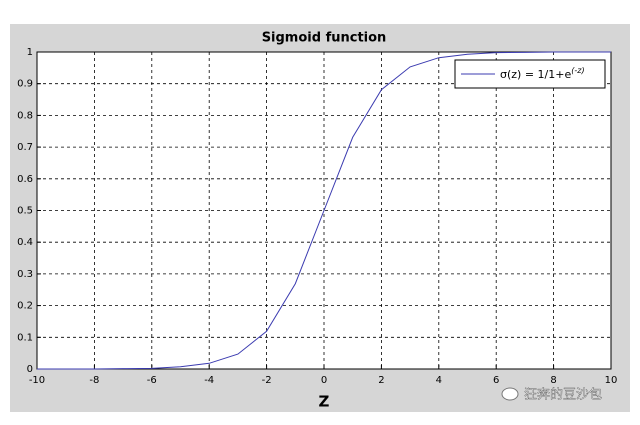 This screenshot has height=425, width=640. I want to click on y-tick-label: 0.2, so click(25, 306).